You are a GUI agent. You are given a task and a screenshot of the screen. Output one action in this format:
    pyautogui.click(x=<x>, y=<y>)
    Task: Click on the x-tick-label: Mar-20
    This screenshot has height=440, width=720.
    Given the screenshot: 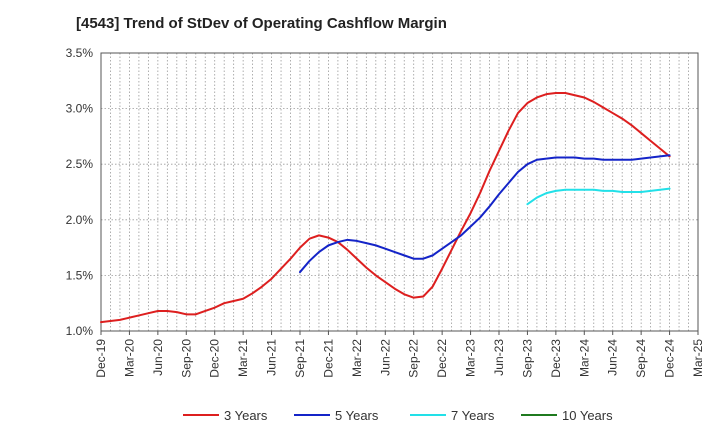 What is the action you would take?
    pyautogui.click(x=129, y=358)
    